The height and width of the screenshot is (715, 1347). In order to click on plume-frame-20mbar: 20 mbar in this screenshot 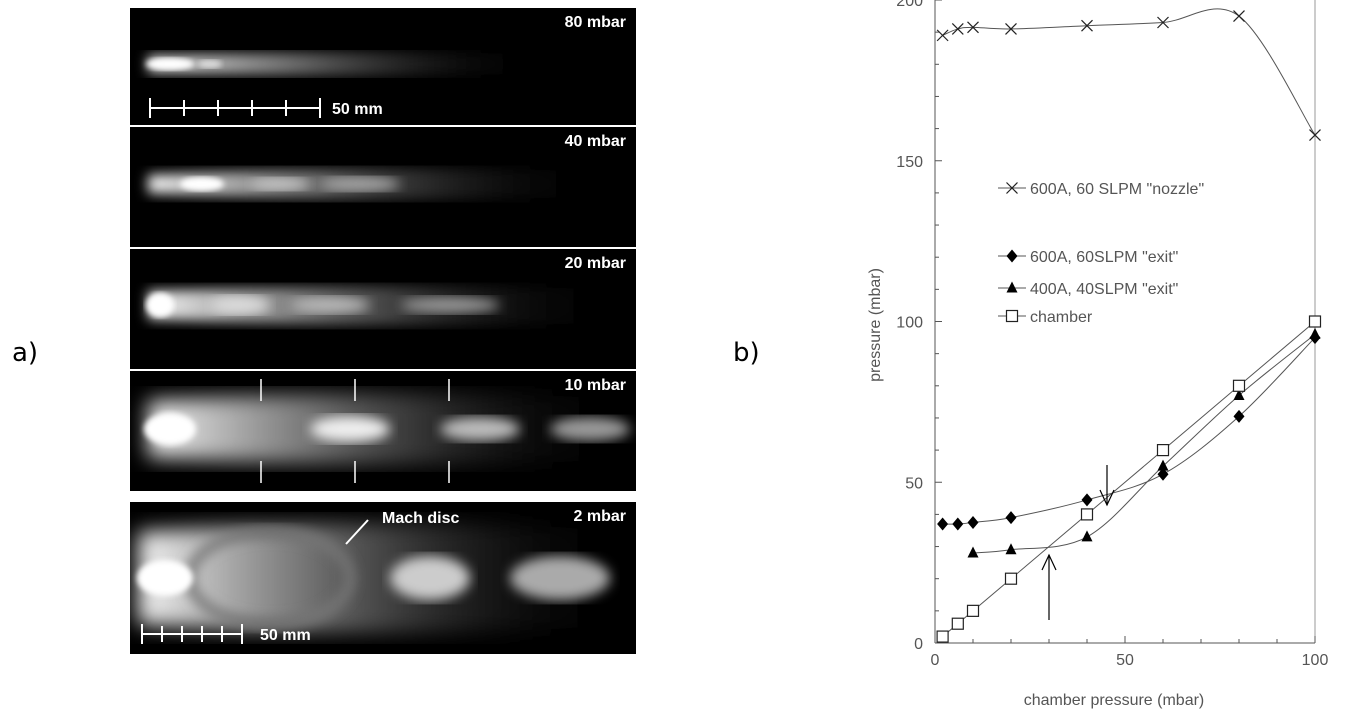, I will do `click(383, 309)`.